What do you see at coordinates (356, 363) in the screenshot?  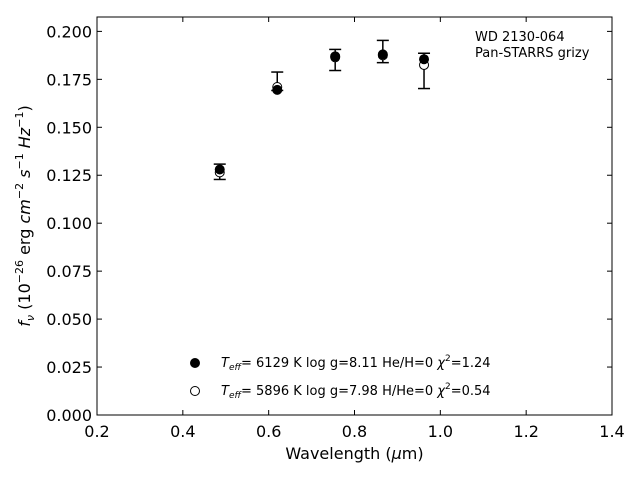 I see `legend-label-filled: Teff= 6129 K log g=8.11 He/H=0 χ2=1.24` at bounding box center [356, 363].